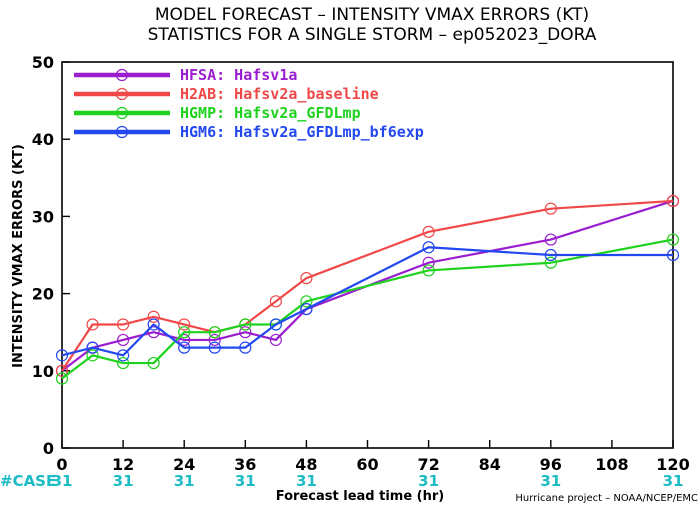  What do you see at coordinates (43, 371) in the screenshot?
I see `y-tick-label: 10` at bounding box center [43, 371].